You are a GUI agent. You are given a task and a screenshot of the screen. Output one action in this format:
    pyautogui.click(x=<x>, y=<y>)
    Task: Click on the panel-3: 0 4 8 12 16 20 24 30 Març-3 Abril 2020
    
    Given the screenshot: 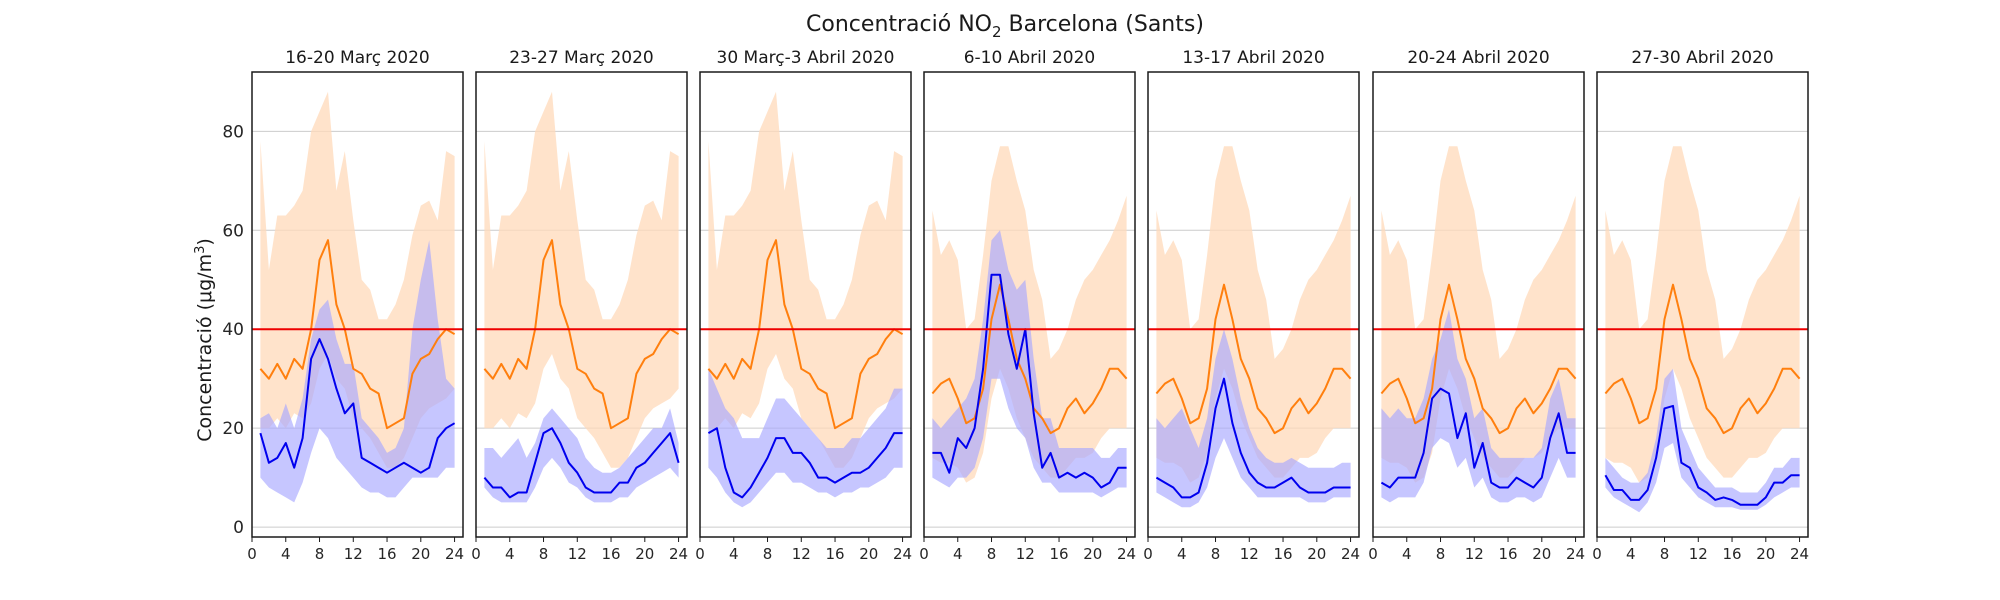 What is the action you would take?
    pyautogui.click(x=803, y=305)
    